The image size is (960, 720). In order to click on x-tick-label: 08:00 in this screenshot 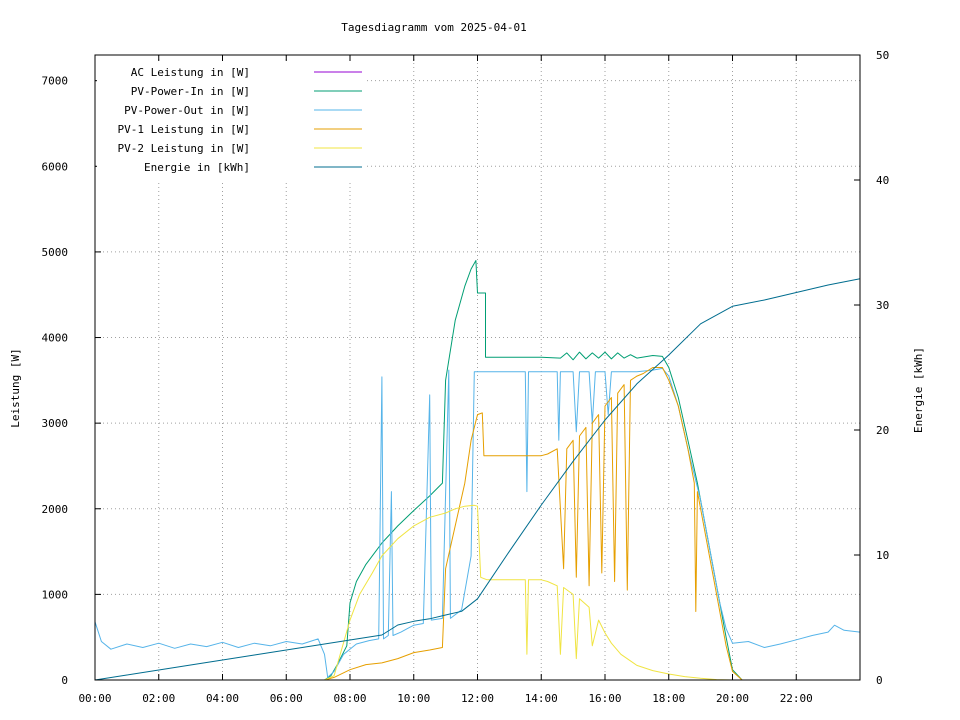, I will do `click(349, 698)`.